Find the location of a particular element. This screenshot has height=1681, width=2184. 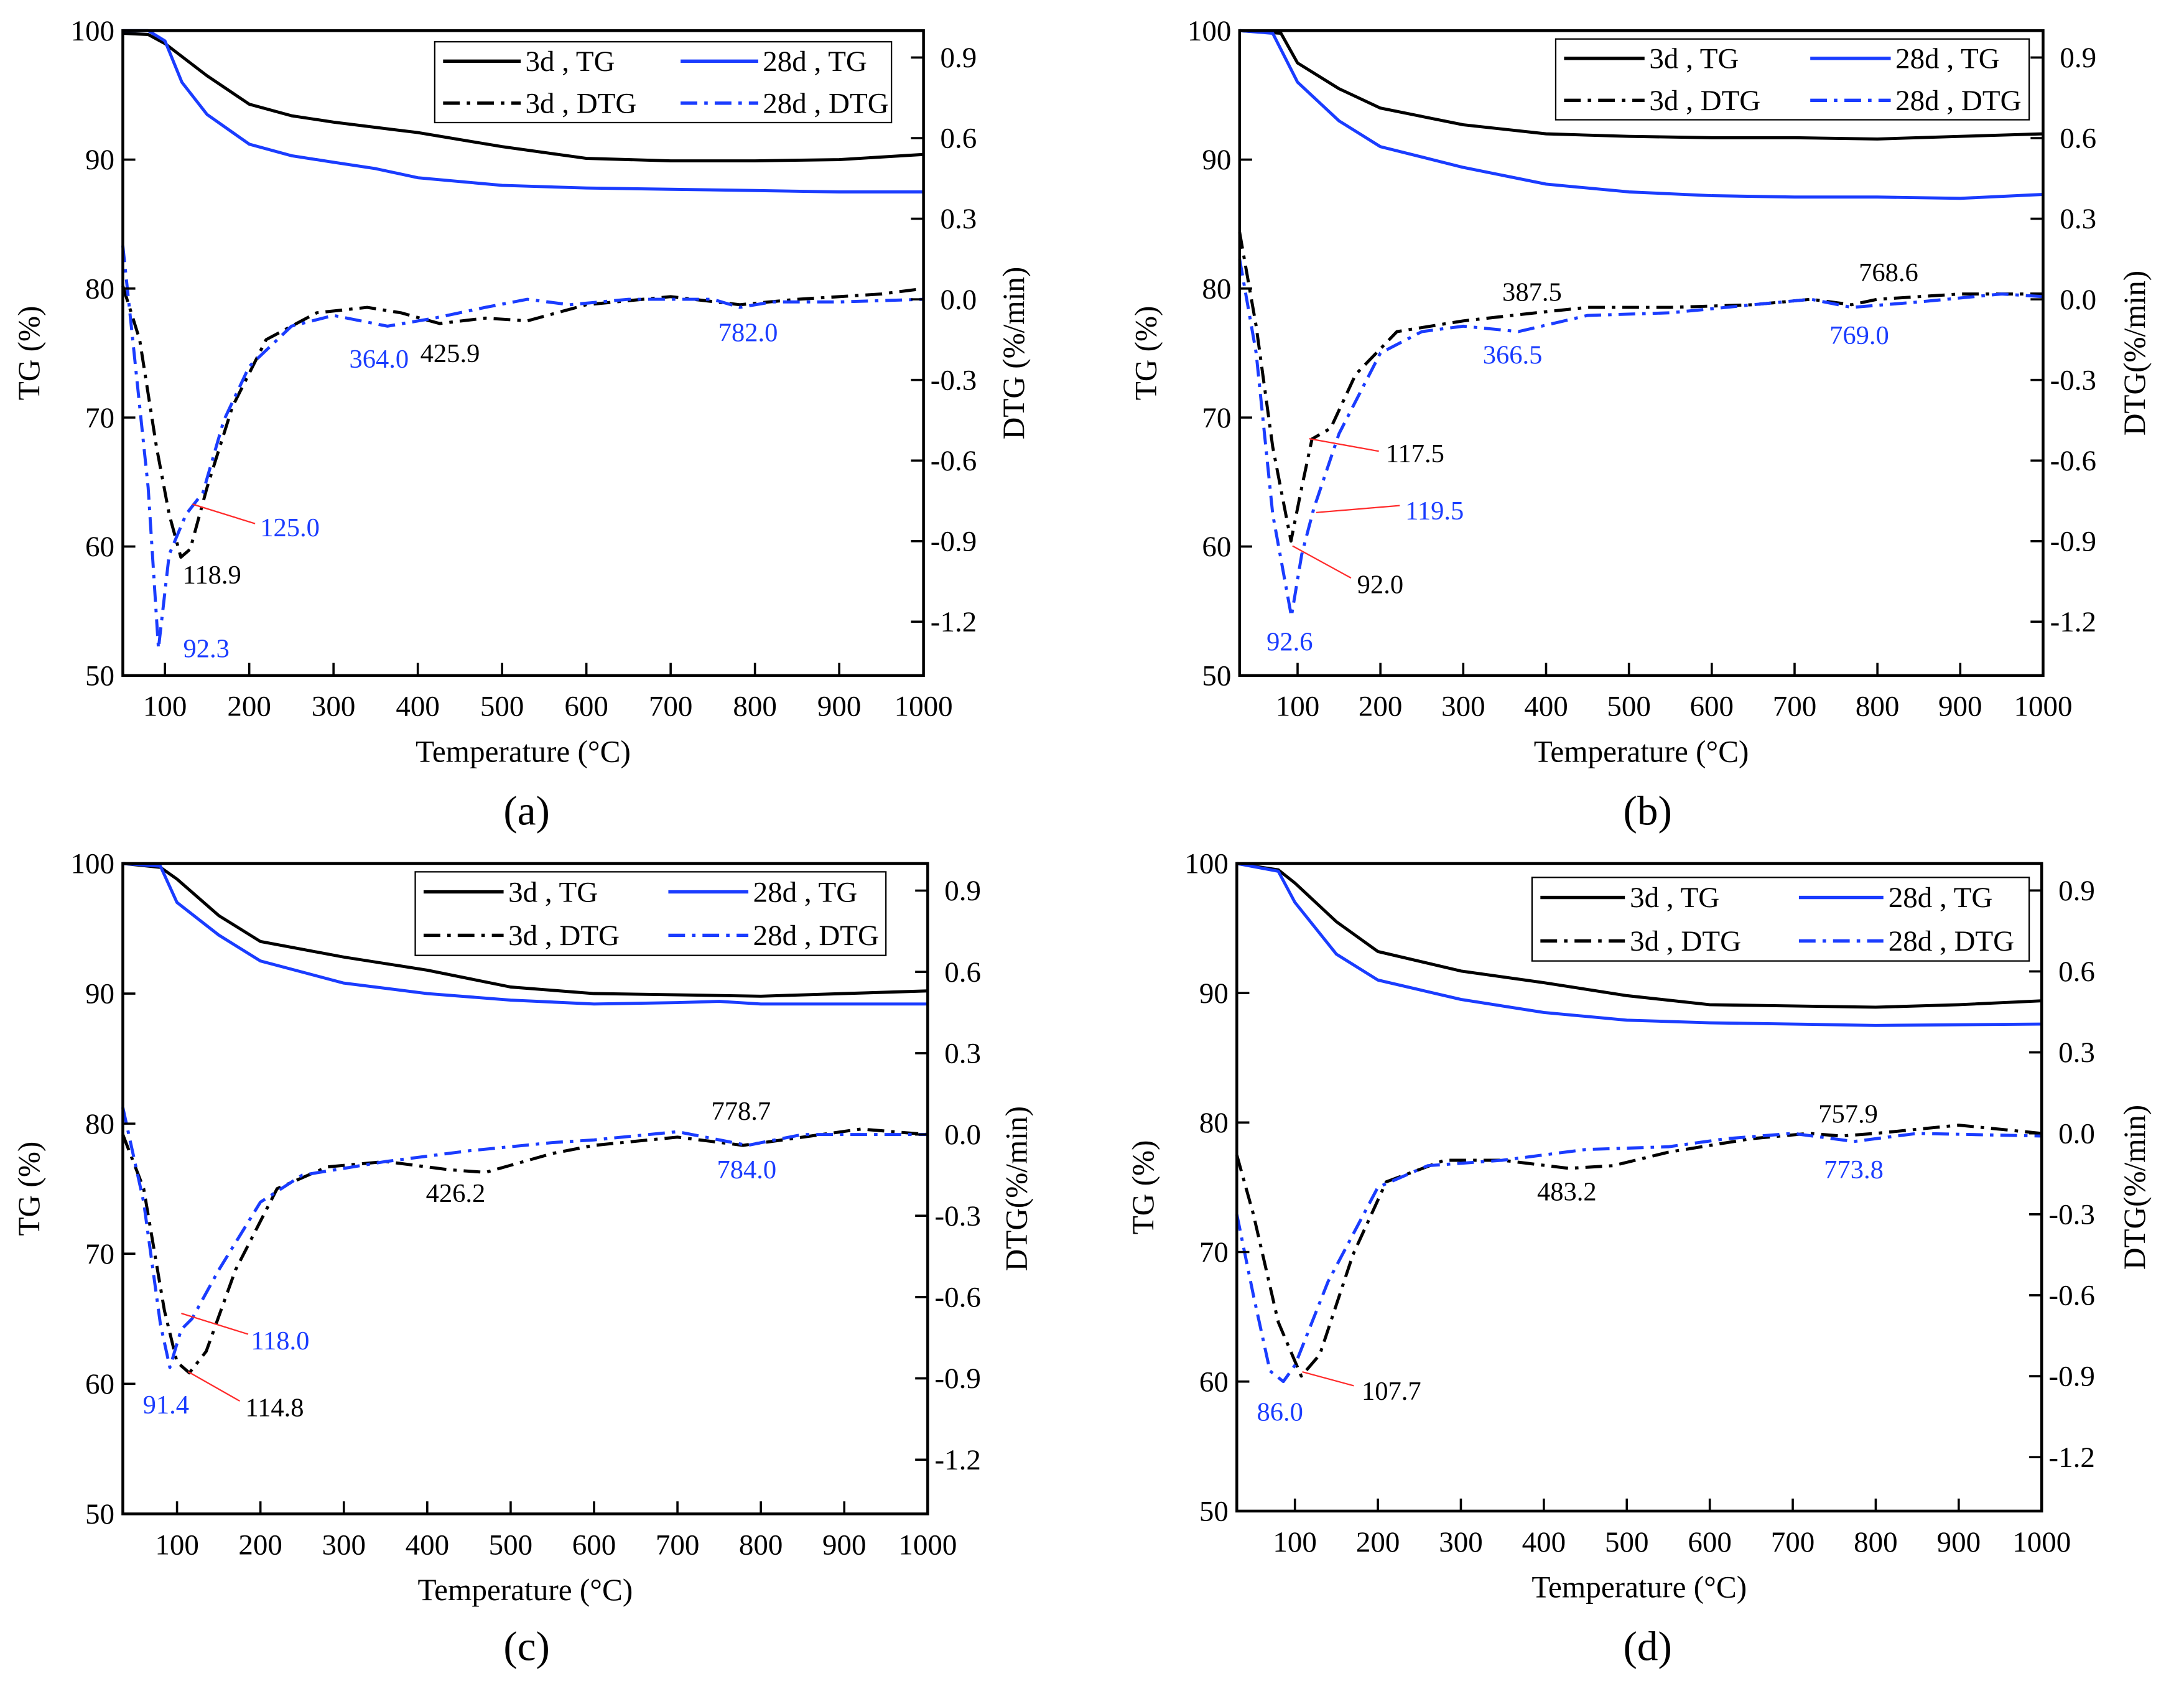

x-tick-label: 600 is located at coordinates (1710, 1542).